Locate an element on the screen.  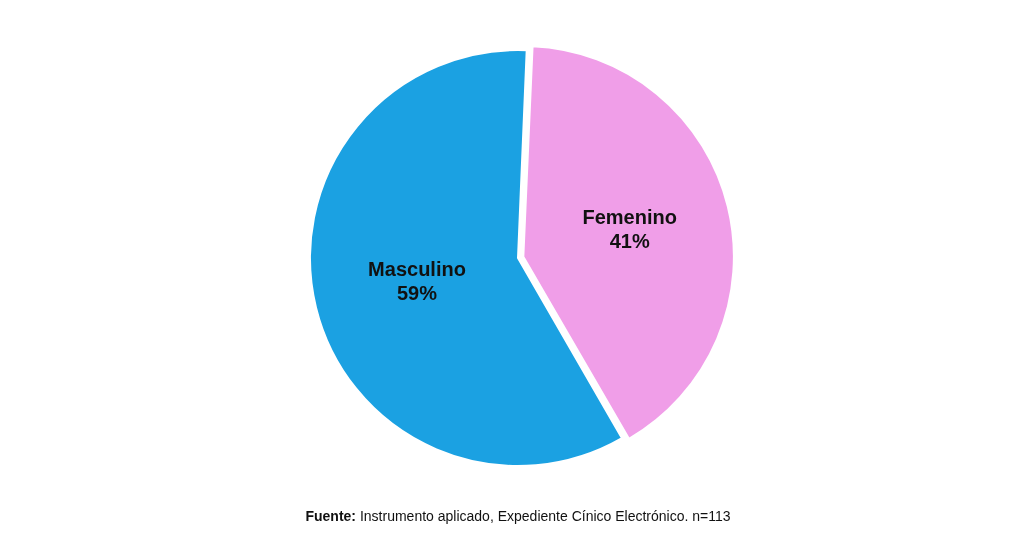
slice-label: Masculino is located at coordinates (417, 269).